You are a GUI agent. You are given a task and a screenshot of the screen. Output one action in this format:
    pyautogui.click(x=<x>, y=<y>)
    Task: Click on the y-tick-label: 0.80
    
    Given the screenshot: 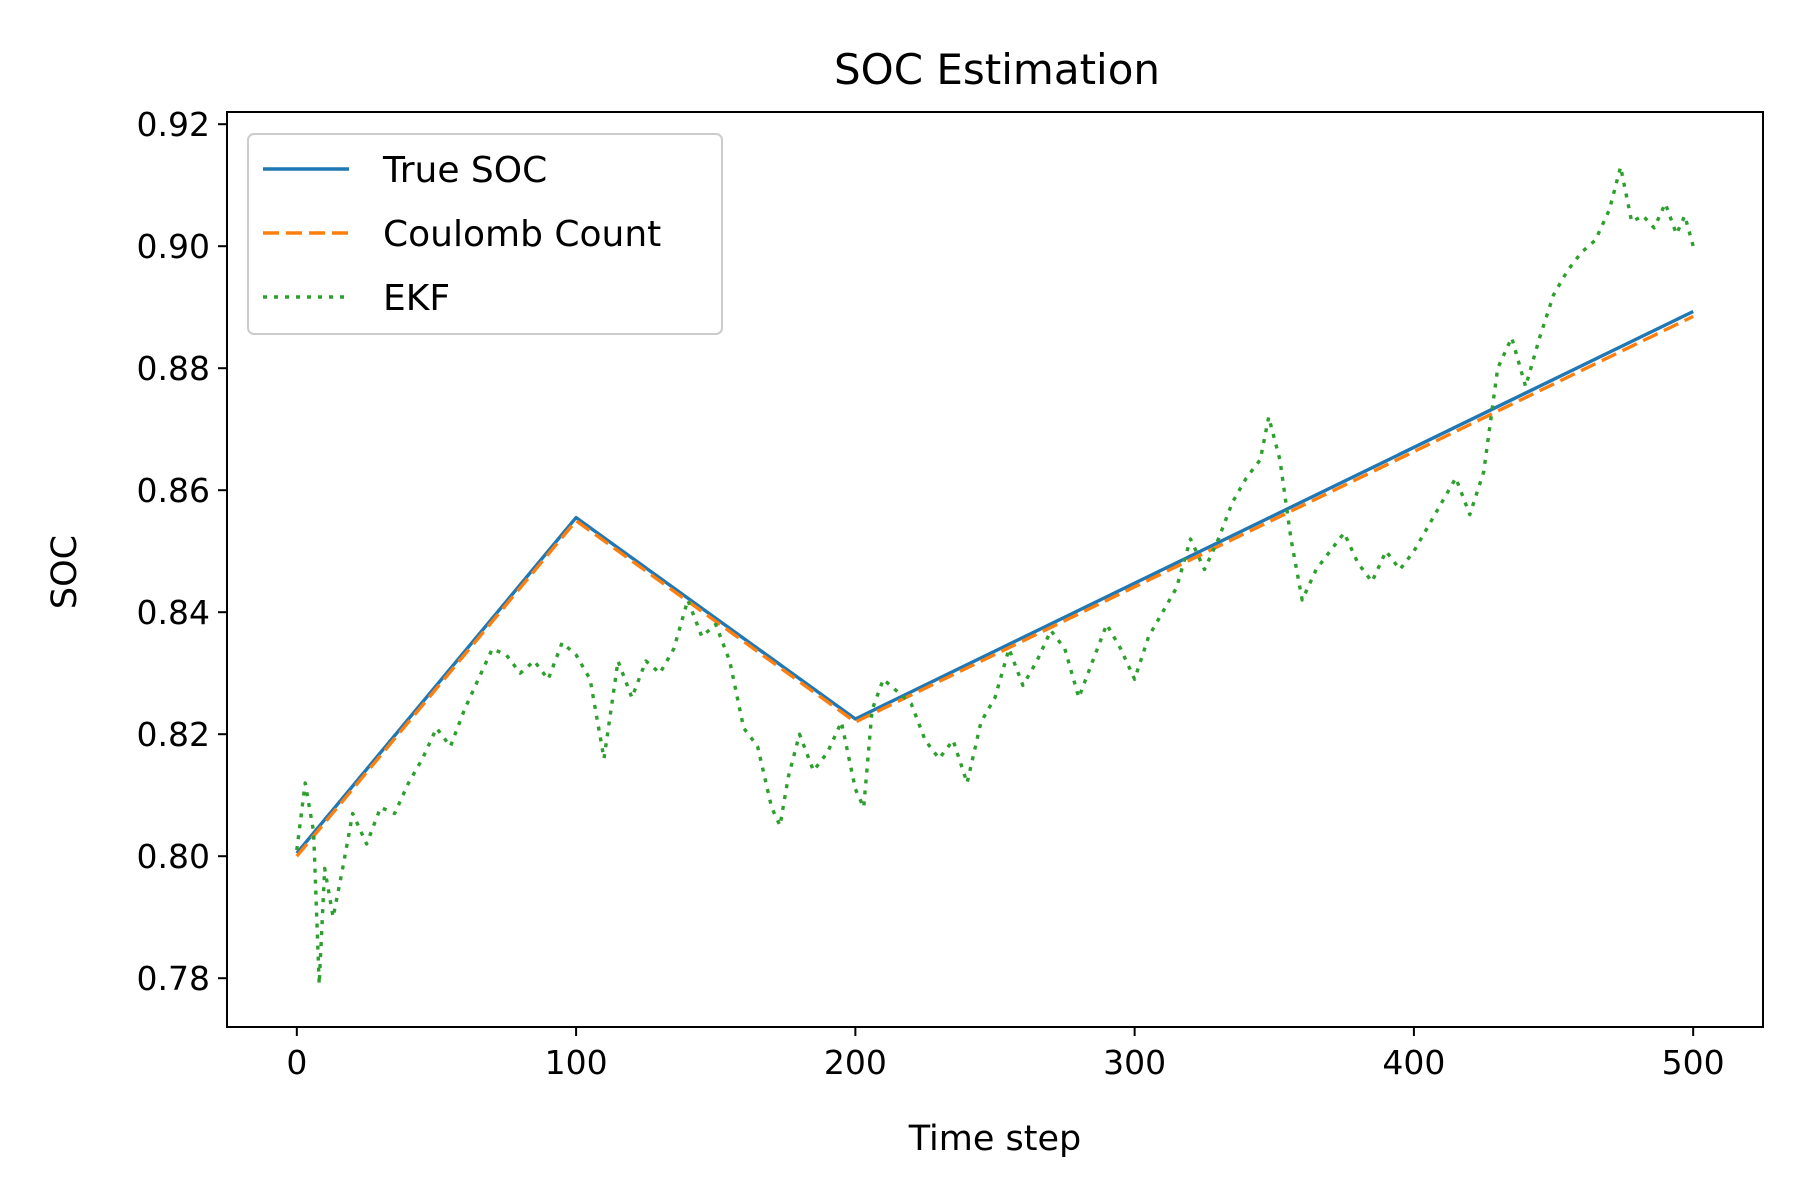 What is the action you would take?
    pyautogui.click(x=173, y=856)
    